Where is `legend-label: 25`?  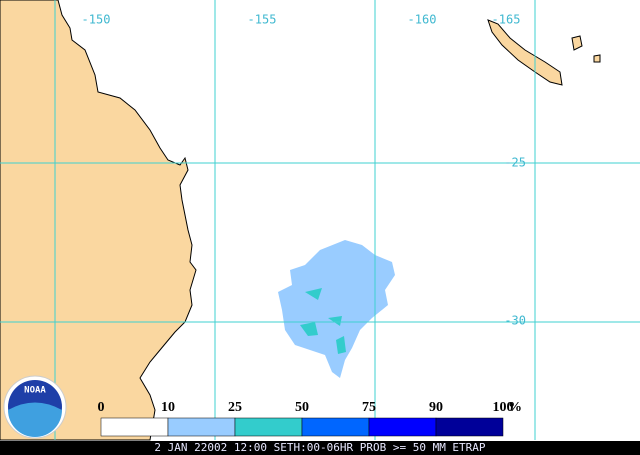 legend-label: 25 is located at coordinates (235, 407).